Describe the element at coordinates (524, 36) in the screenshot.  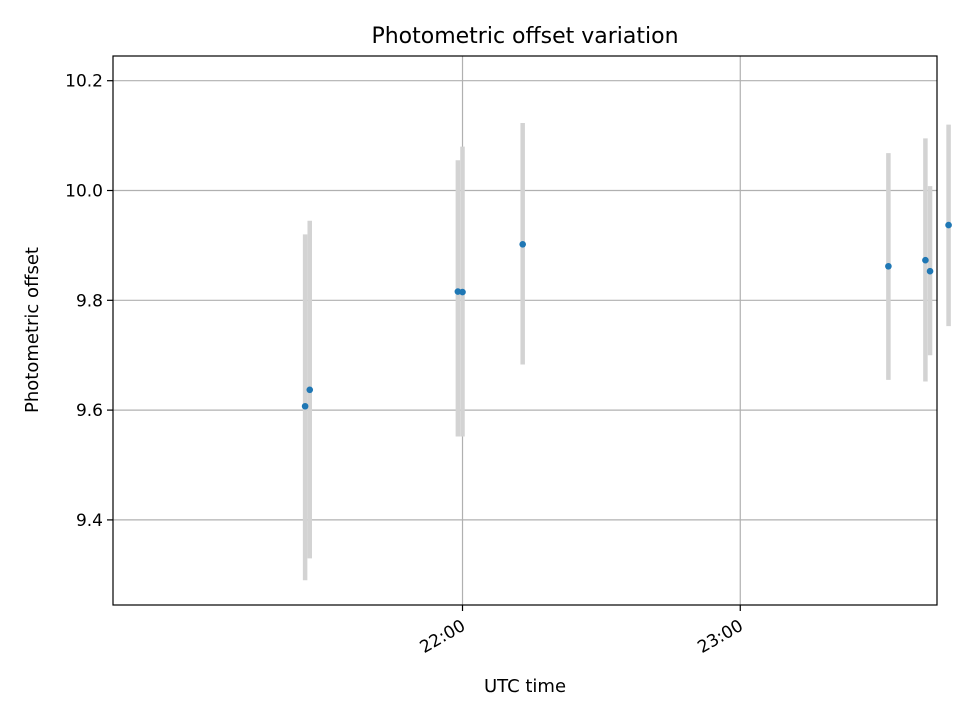
I see `chart-title: Photometric offset variation` at that location.